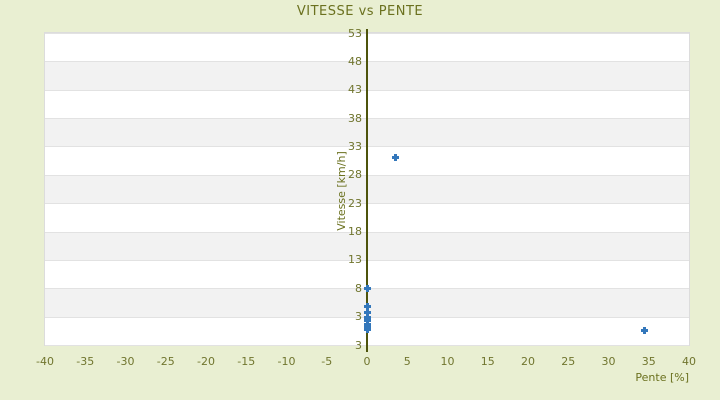 The width and height of the screenshot is (720, 400). What do you see at coordinates (355, 232) in the screenshot?
I see `y-tick-label: 18` at bounding box center [355, 232].